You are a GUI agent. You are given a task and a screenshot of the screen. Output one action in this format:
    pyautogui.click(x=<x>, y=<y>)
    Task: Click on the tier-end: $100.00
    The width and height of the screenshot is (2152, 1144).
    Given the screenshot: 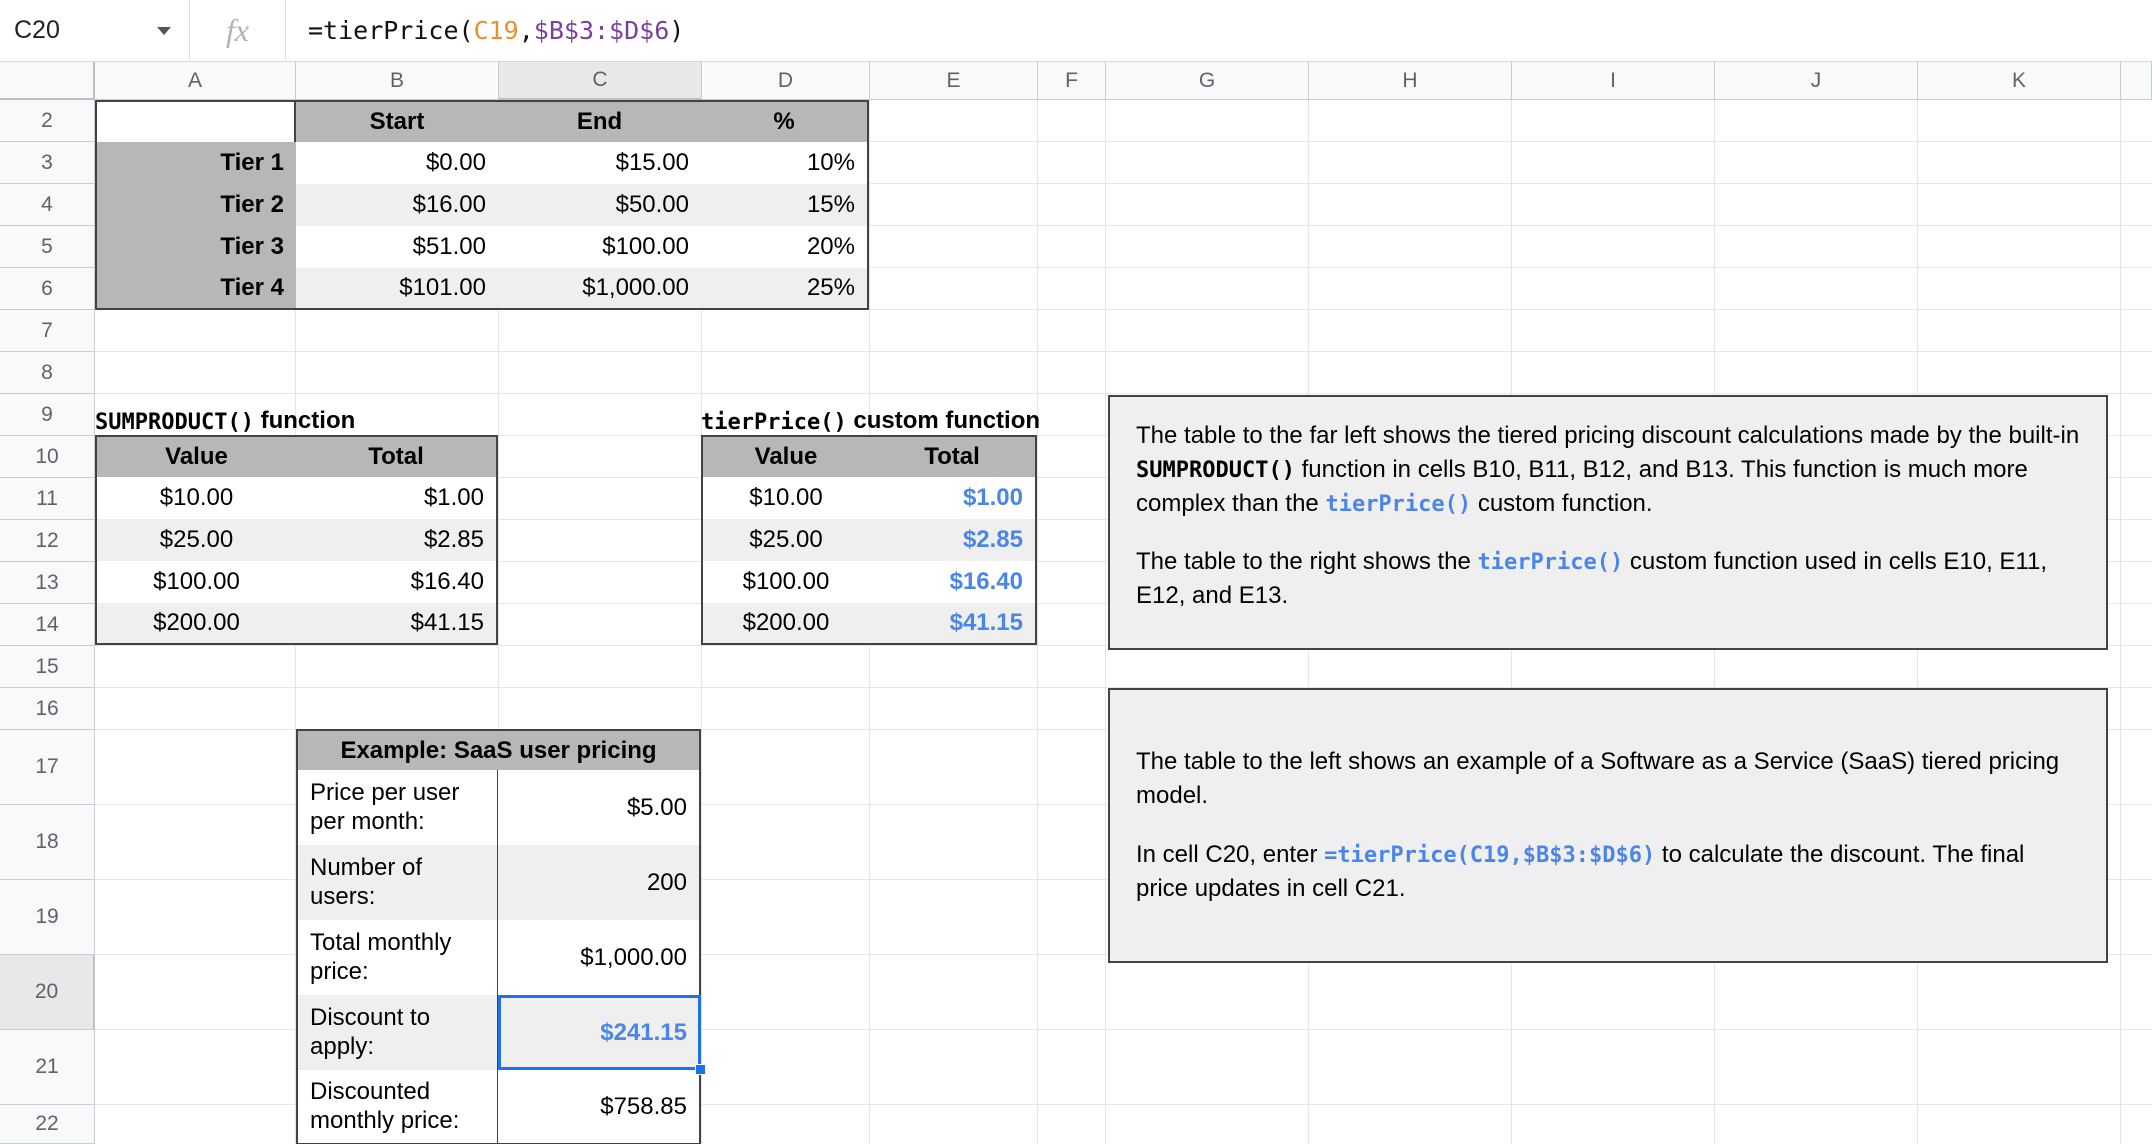 What is the action you would take?
    pyautogui.click(x=599, y=247)
    